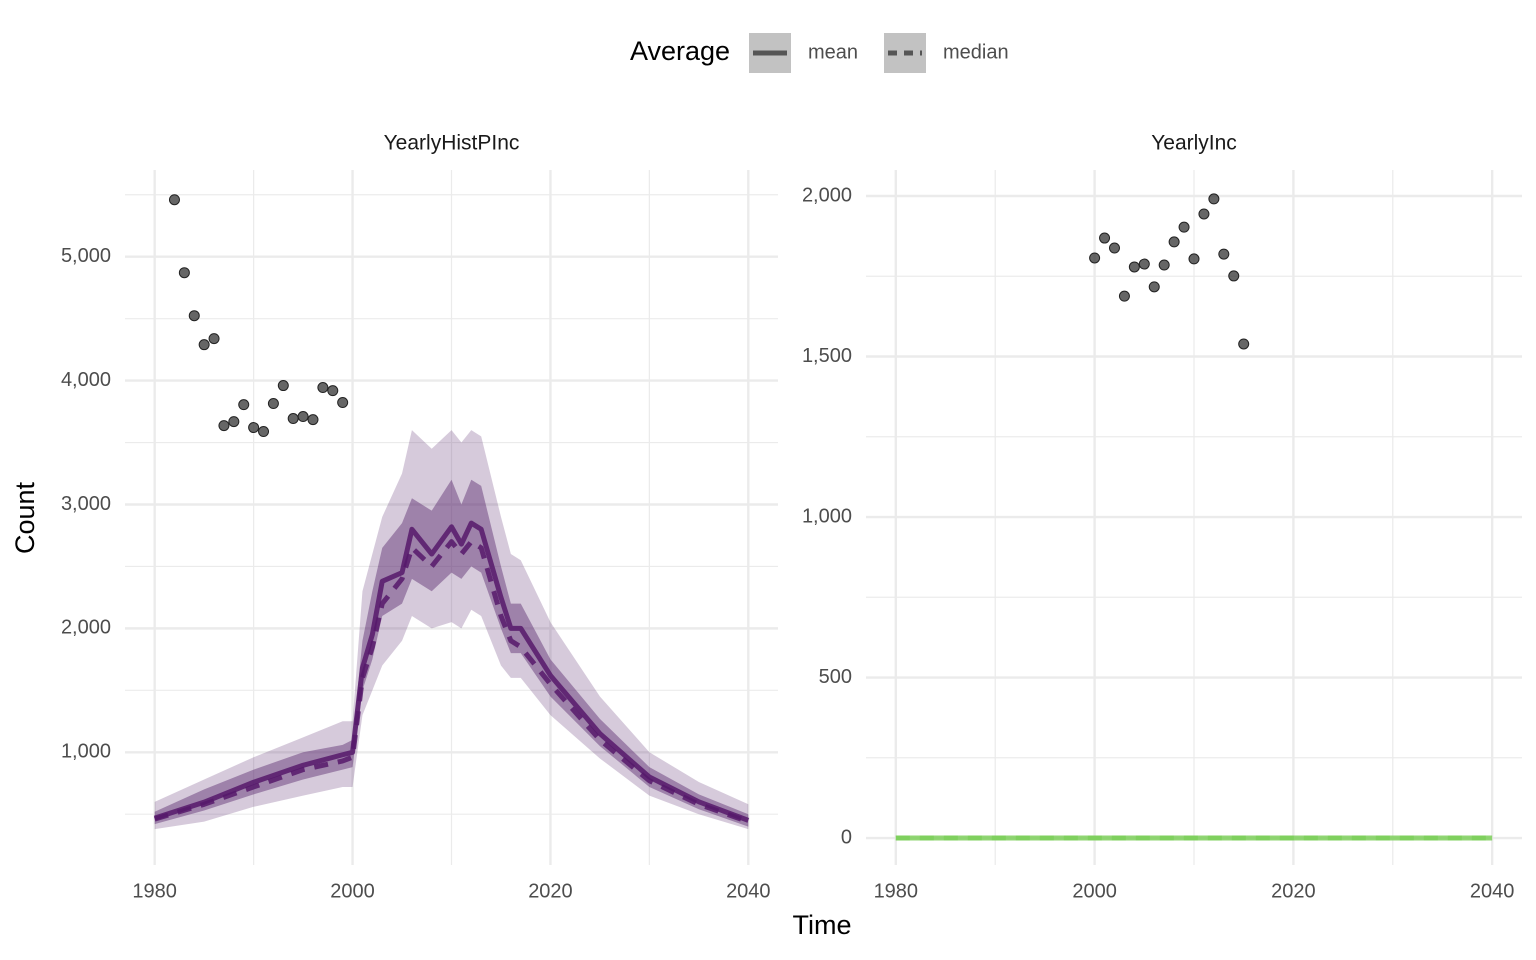 The width and height of the screenshot is (1536, 960). Describe the element at coordinates (86, 504) in the screenshot. I see `y-tick-label: 3,000` at that location.